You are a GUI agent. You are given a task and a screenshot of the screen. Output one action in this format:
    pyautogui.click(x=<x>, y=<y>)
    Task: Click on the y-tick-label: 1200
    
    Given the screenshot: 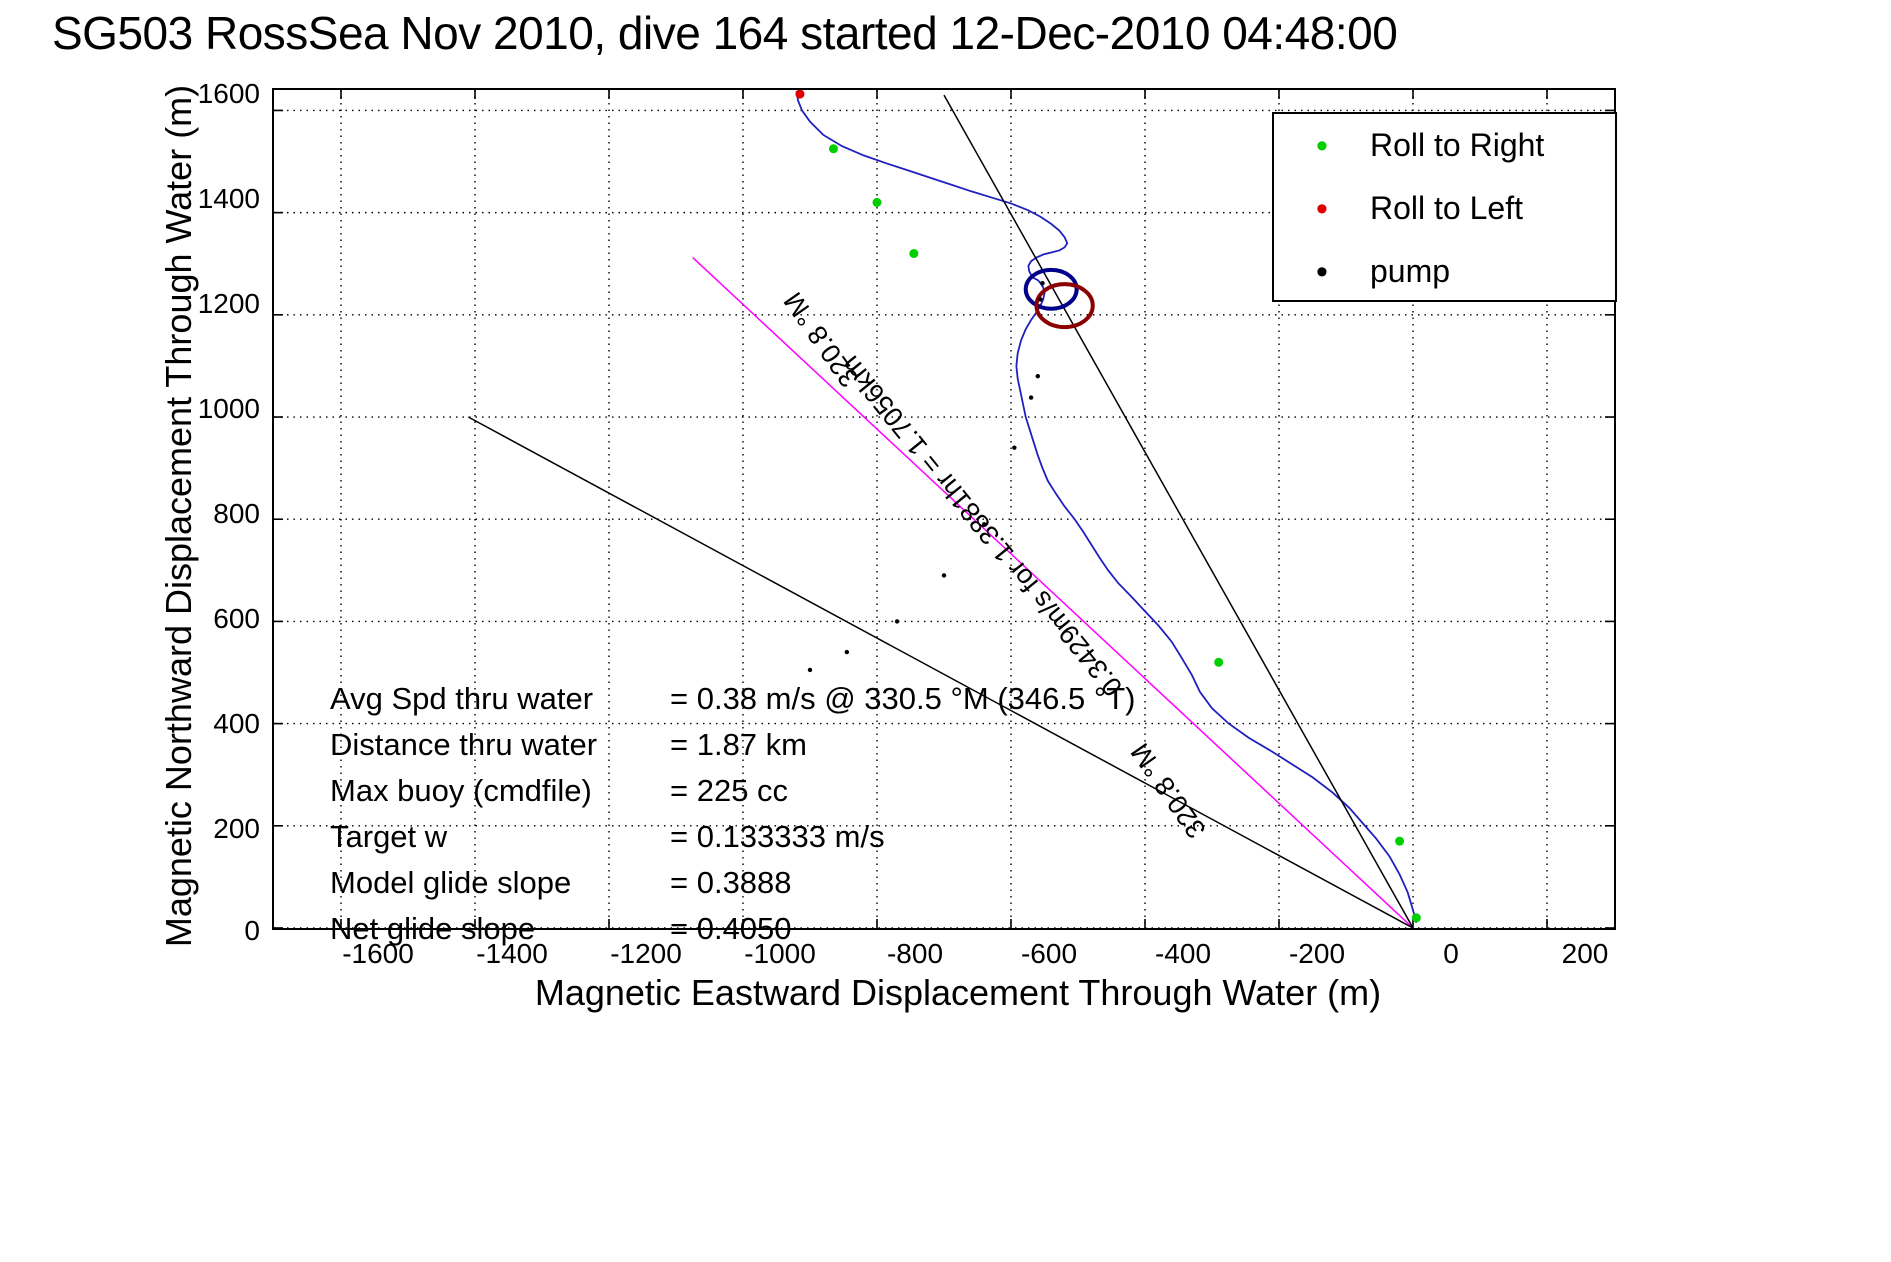 What is the action you would take?
    pyautogui.click(x=228, y=303)
    